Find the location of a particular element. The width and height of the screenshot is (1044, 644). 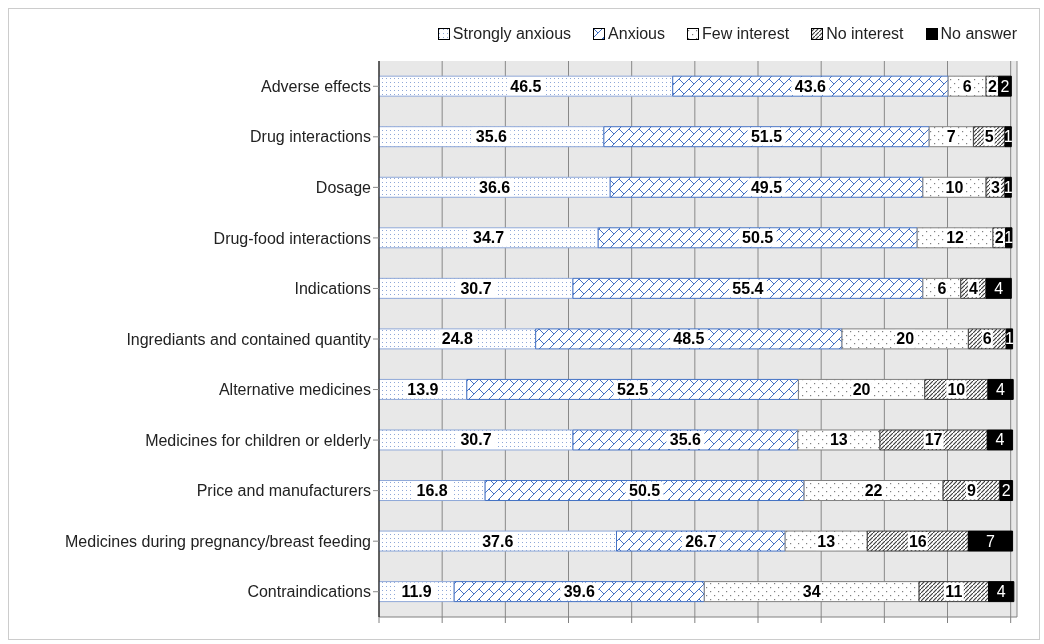

legend-label: Strongly anxious is located at coordinates (511, 34).